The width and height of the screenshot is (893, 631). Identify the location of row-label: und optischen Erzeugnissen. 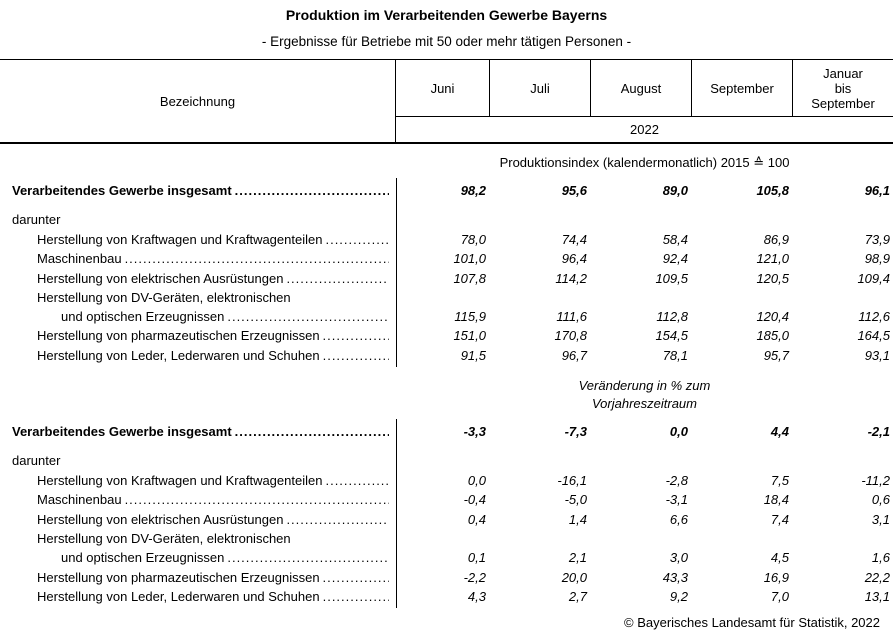
(198, 316).